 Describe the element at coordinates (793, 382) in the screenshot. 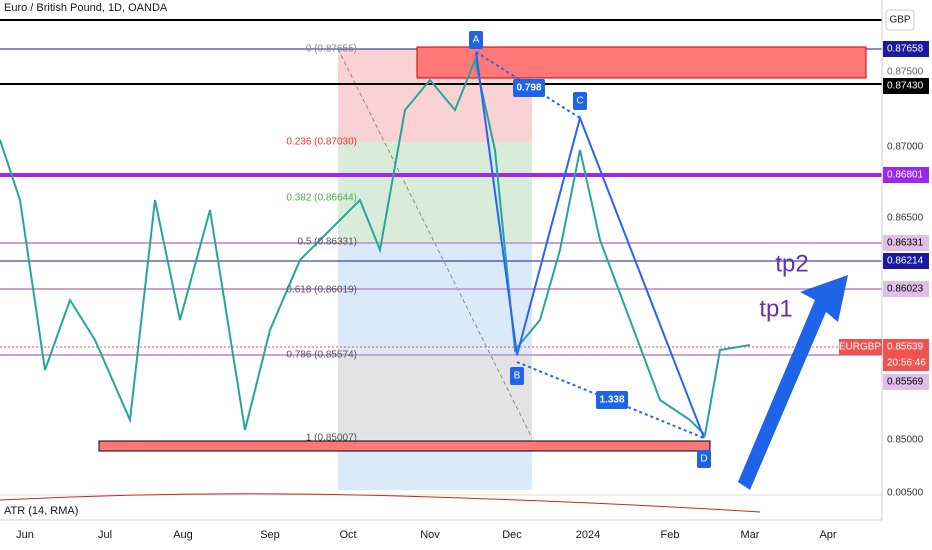

I see `arrow` at that location.